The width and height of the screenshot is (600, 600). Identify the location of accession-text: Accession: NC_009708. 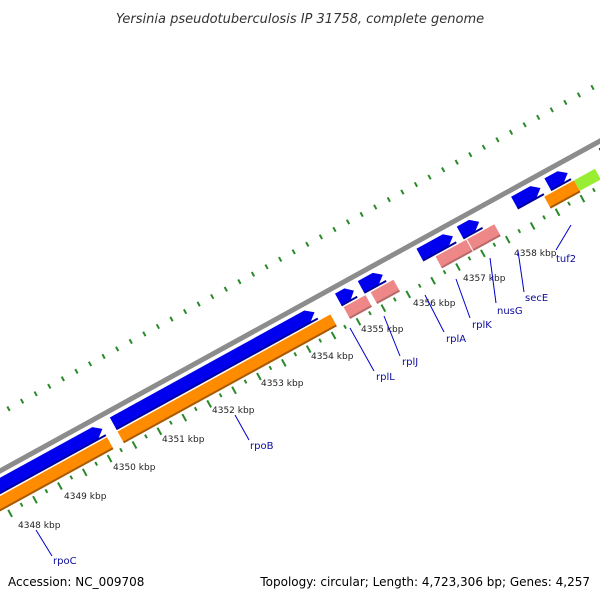
(76, 582).